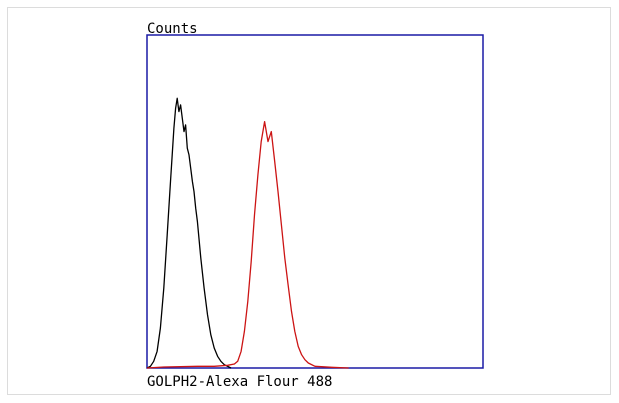 Image resolution: width=619 pixels, height=403 pixels. What do you see at coordinates (172, 29) in the screenshot?
I see `y-axis-label: Counts` at bounding box center [172, 29].